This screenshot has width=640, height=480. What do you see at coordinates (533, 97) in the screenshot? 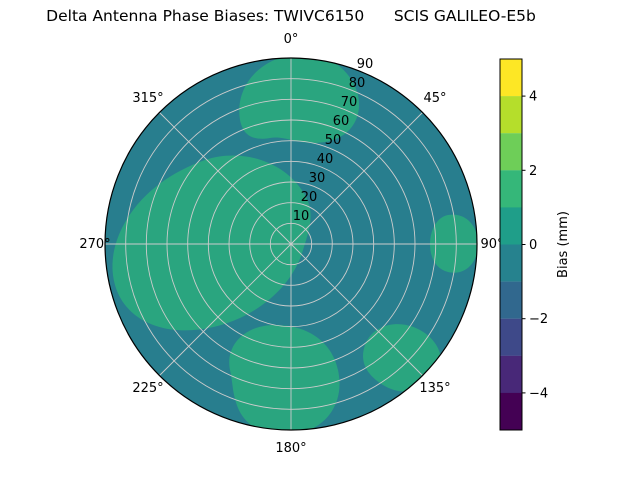
I see `colorbar-tick-4: 4` at bounding box center [533, 97].